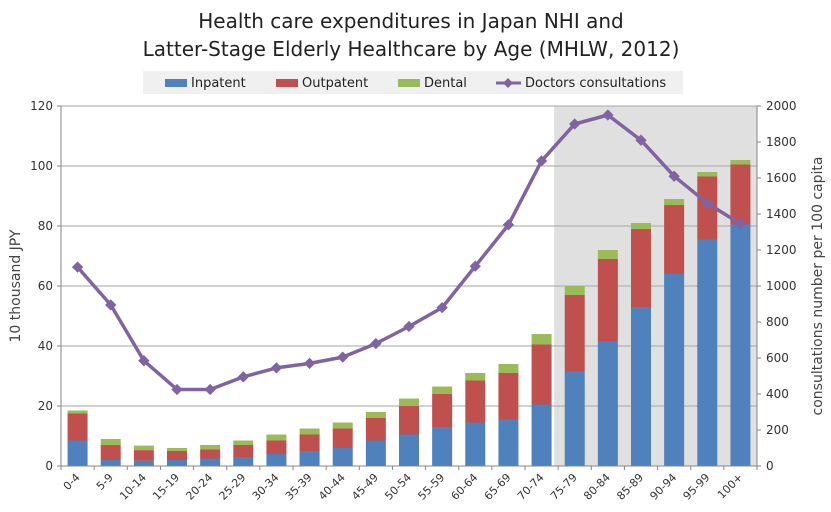  What do you see at coordinates (45, 286) in the screenshot?
I see `y-tick-label: 60` at bounding box center [45, 286].